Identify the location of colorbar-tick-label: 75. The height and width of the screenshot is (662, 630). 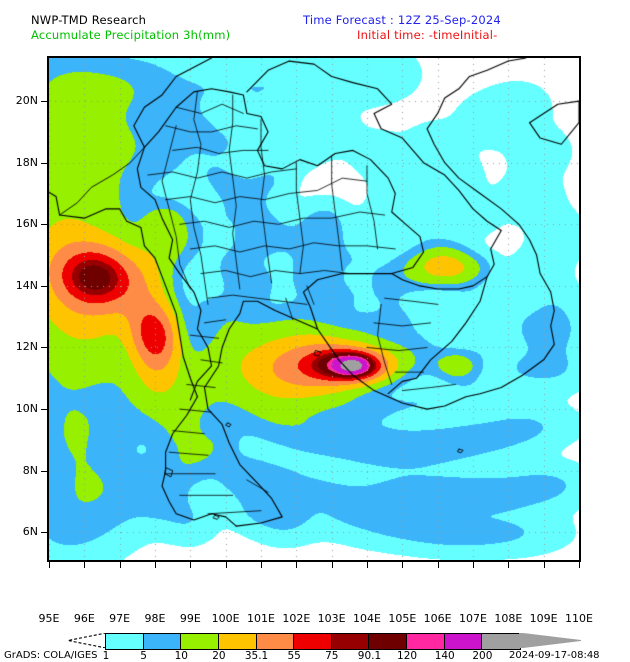
(332, 656).